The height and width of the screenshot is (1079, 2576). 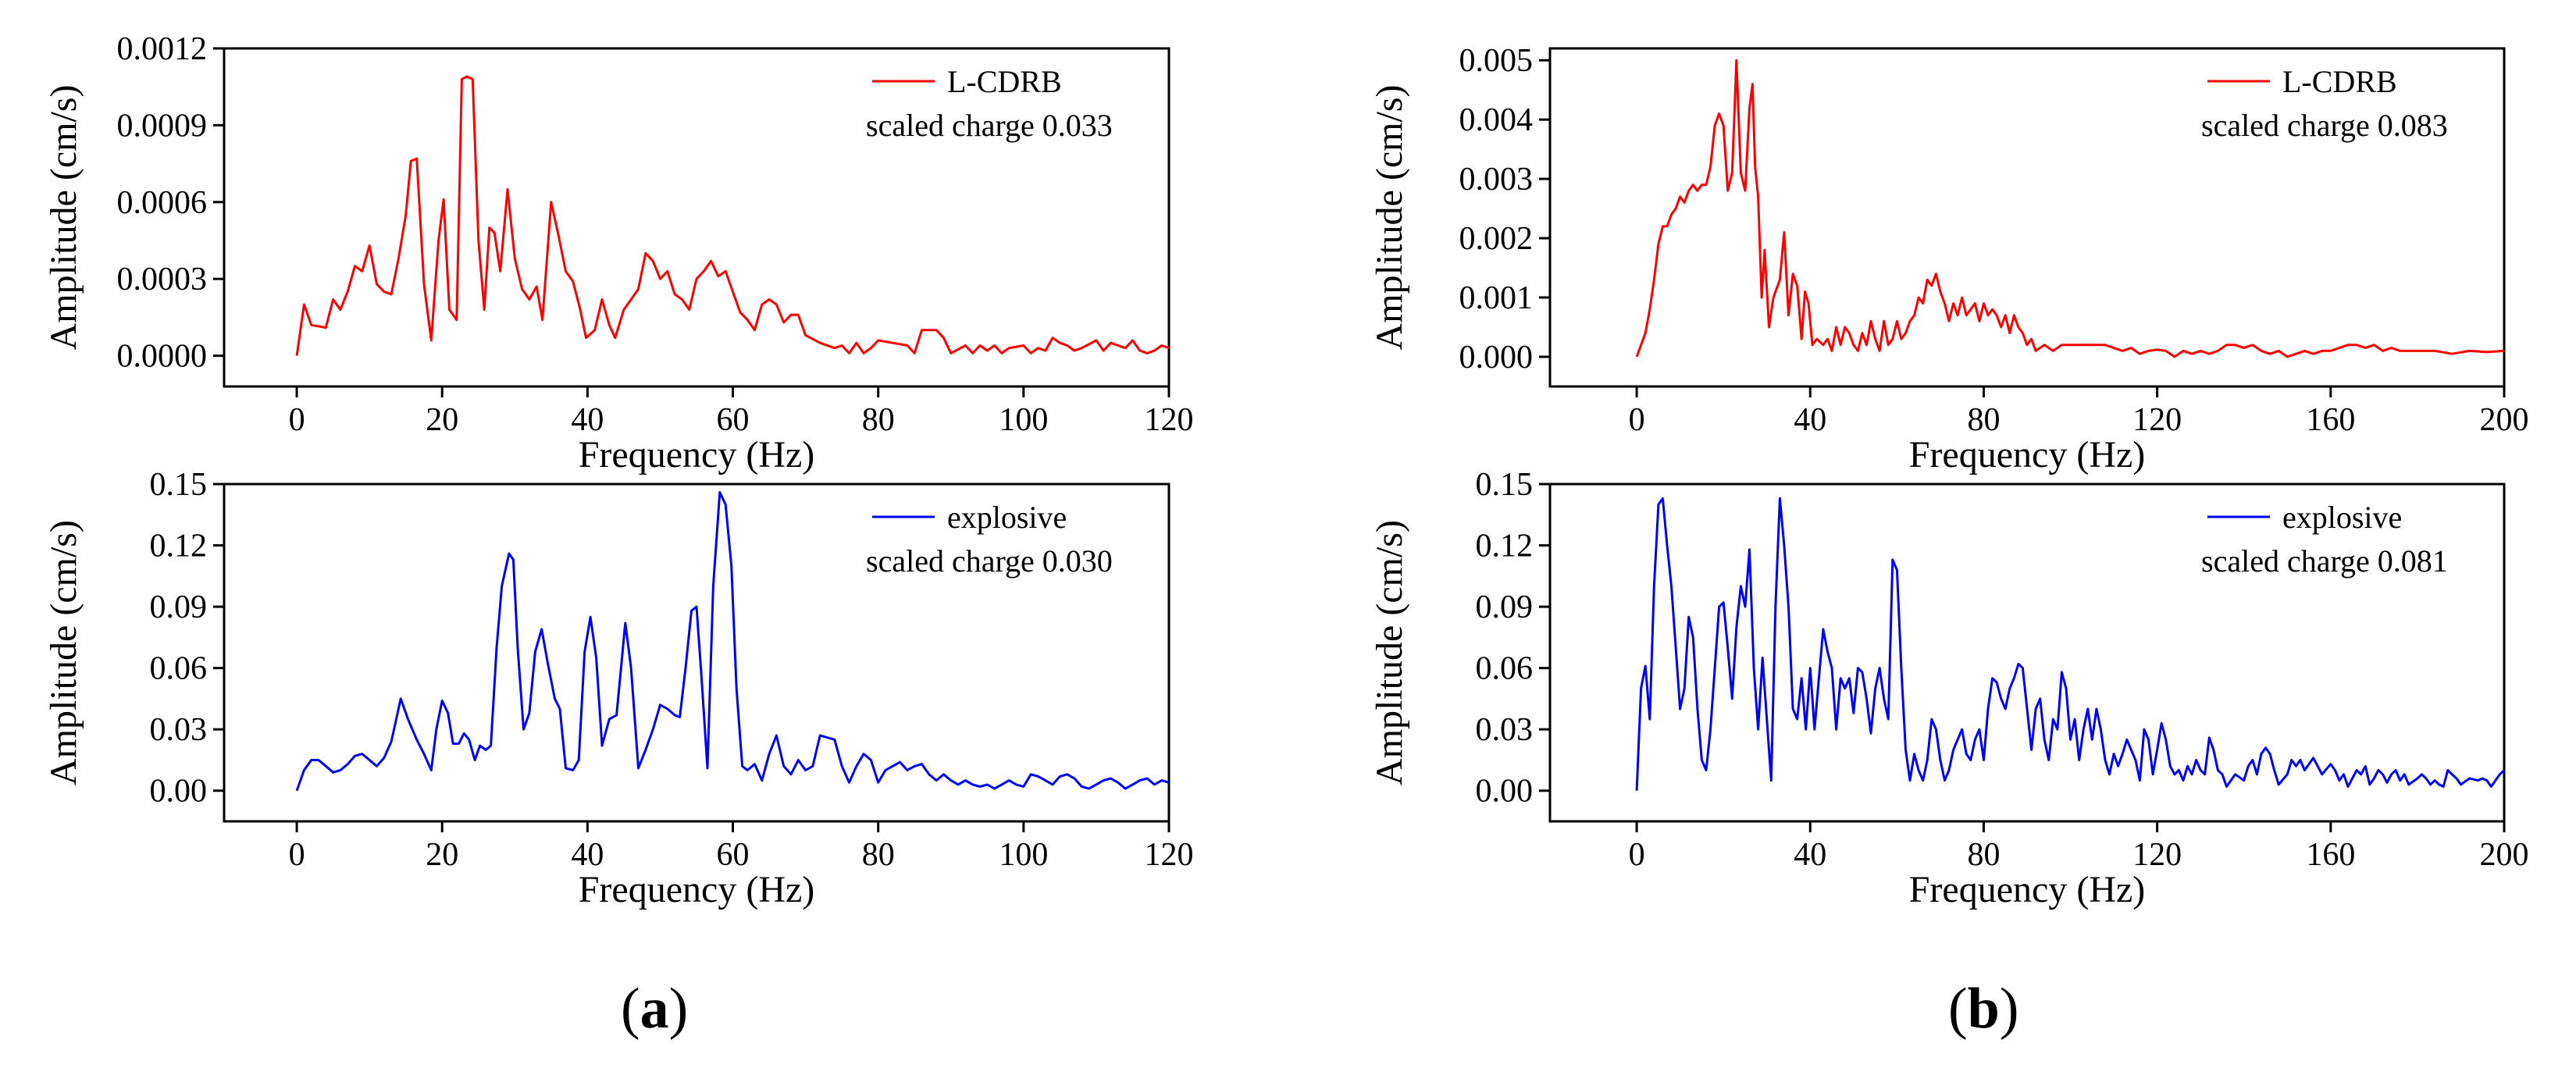 I want to click on chart-top-right-xtick-label-5: 200, so click(x=2504, y=420).